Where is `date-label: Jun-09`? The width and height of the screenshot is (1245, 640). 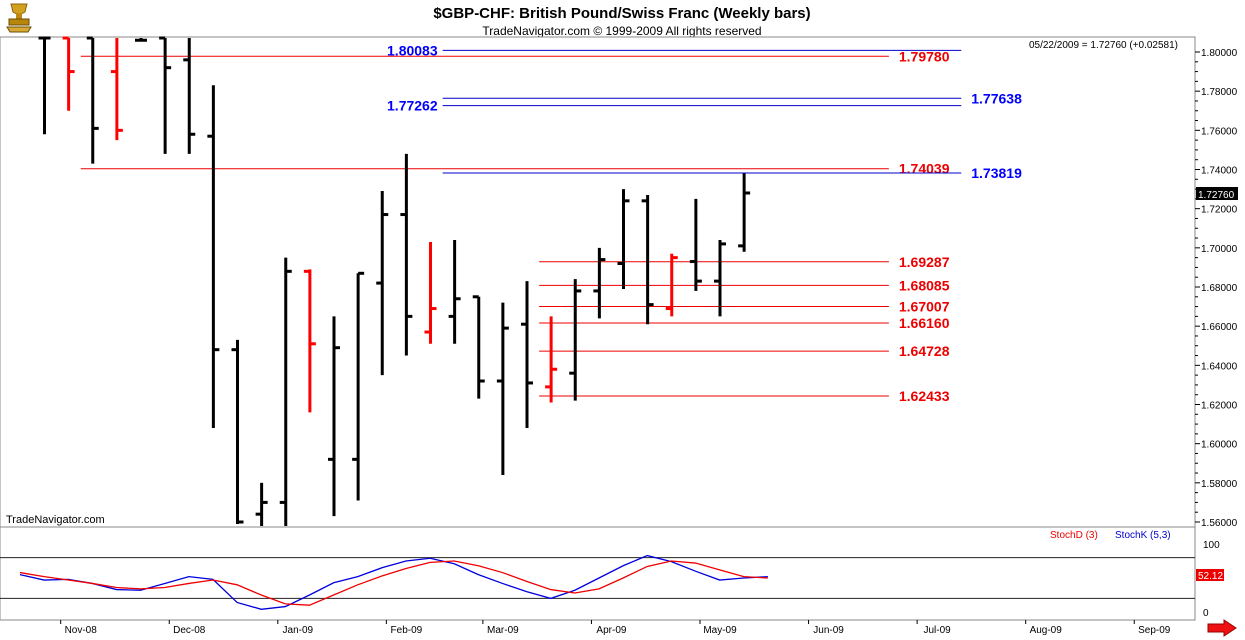 date-label: Jun-09 is located at coordinates (828, 630).